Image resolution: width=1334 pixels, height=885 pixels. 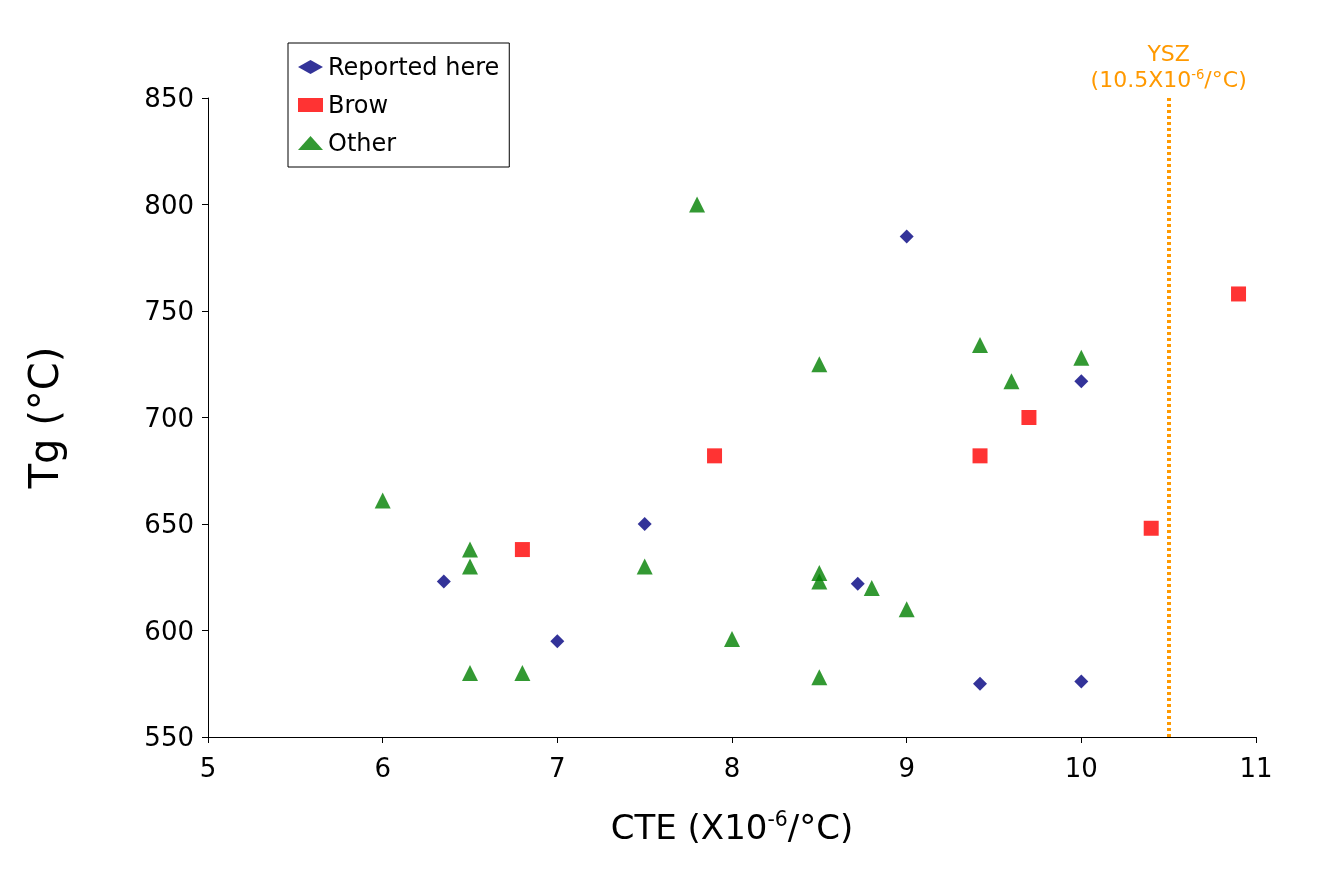 What do you see at coordinates (557, 768) in the screenshot?
I see `x-tick-label: 7` at bounding box center [557, 768].